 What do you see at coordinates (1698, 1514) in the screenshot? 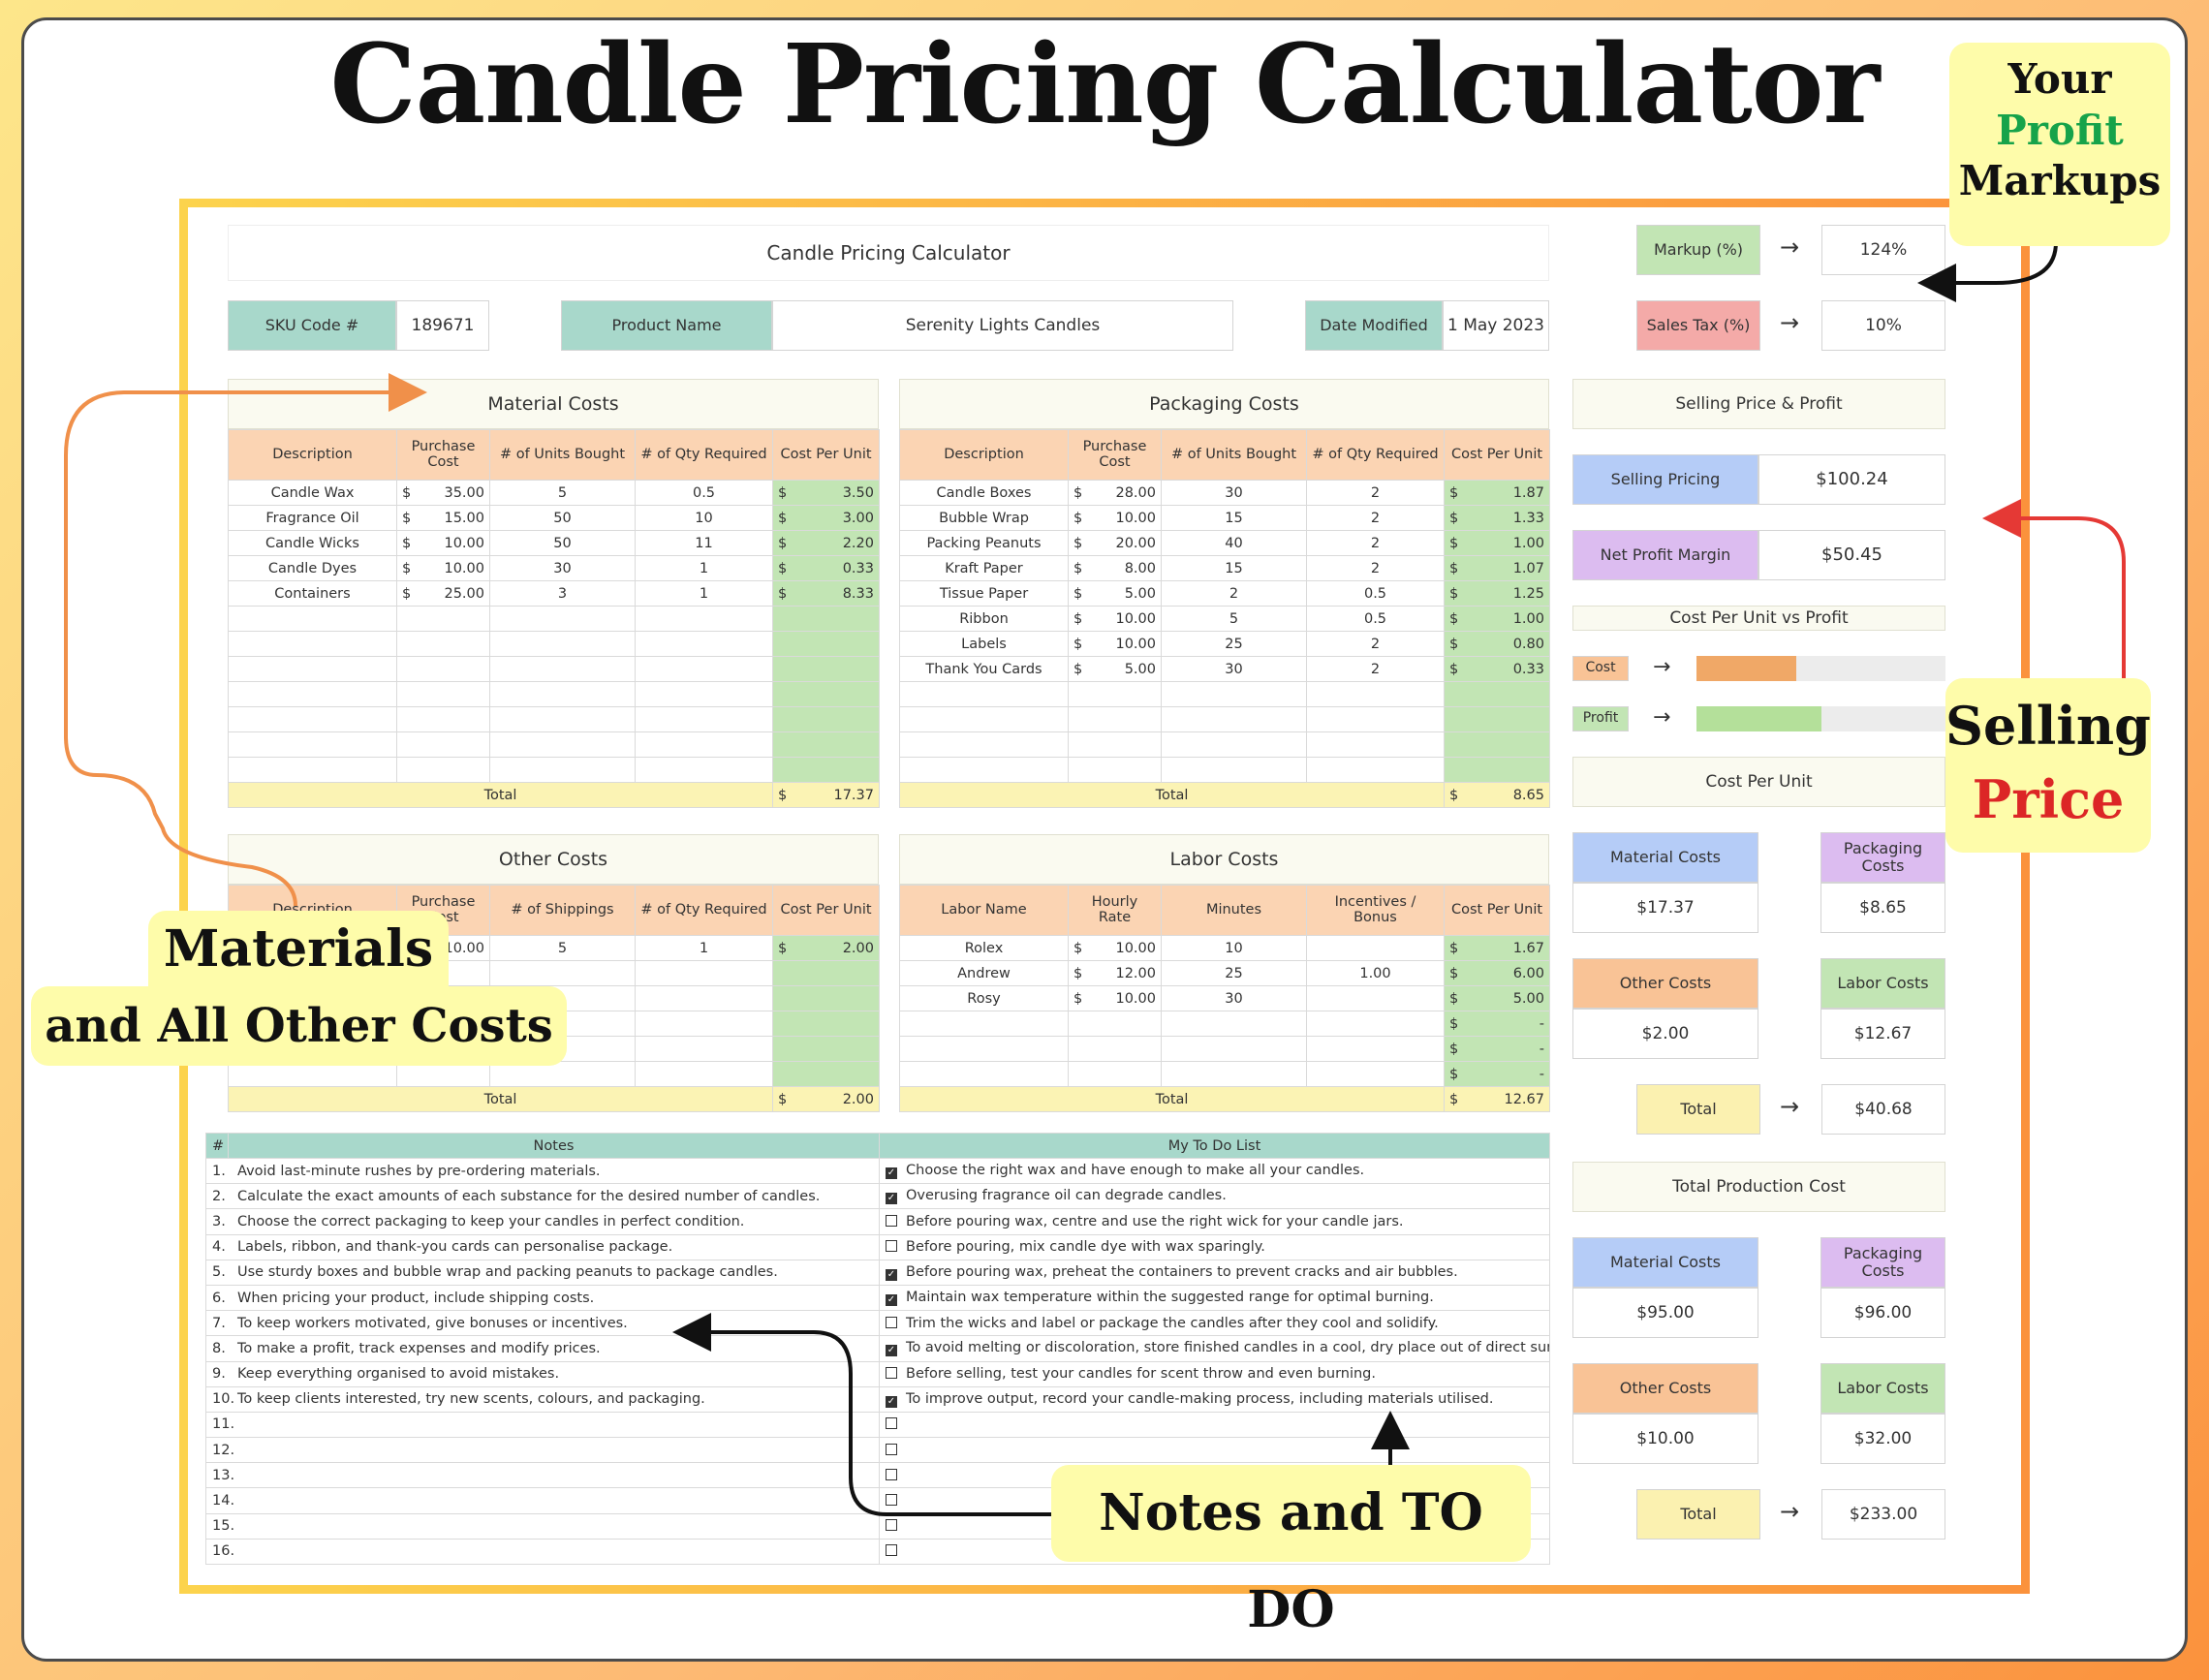
I see `tp-total-label: Total` at bounding box center [1698, 1514].